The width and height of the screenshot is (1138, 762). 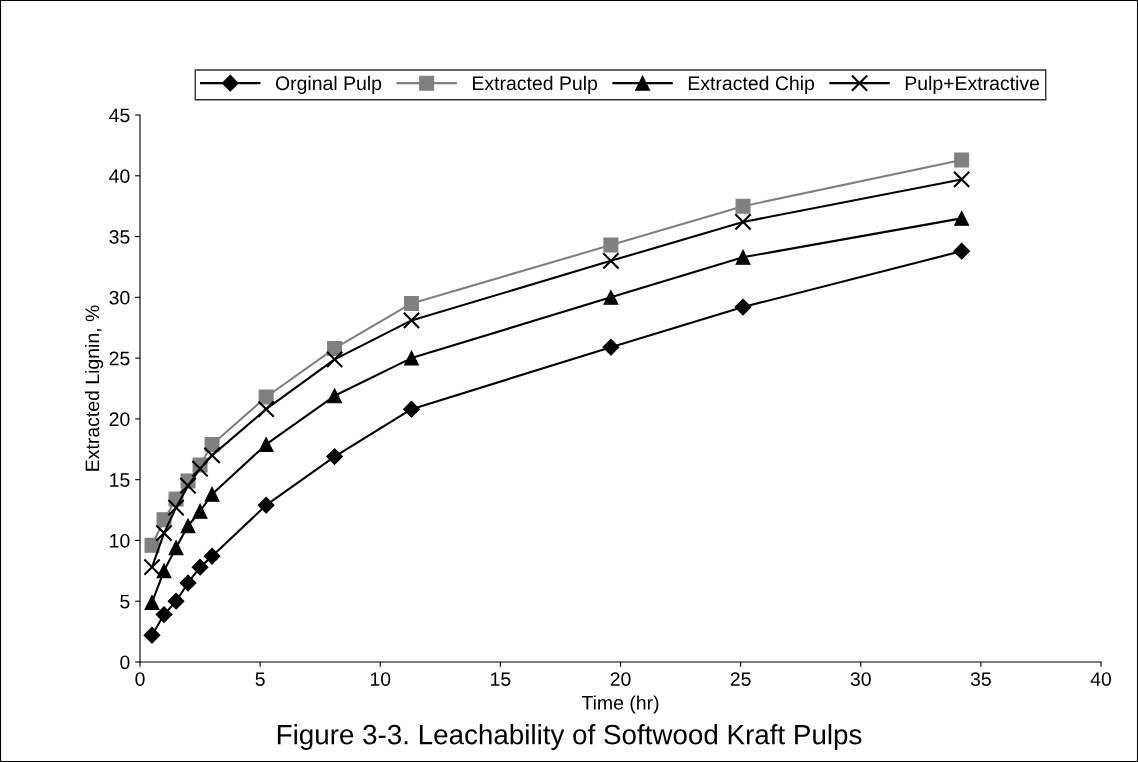 I want to click on x-axis-title: Time (hr), so click(x=620, y=704).